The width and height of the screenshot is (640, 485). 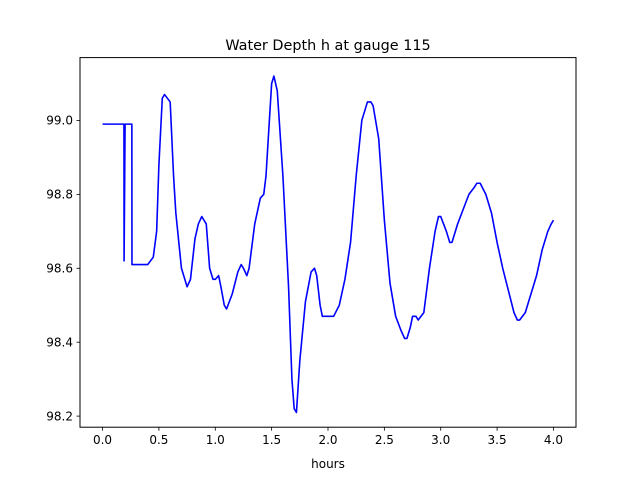 What do you see at coordinates (327, 440) in the screenshot?
I see `x-tick-label: 2.0` at bounding box center [327, 440].